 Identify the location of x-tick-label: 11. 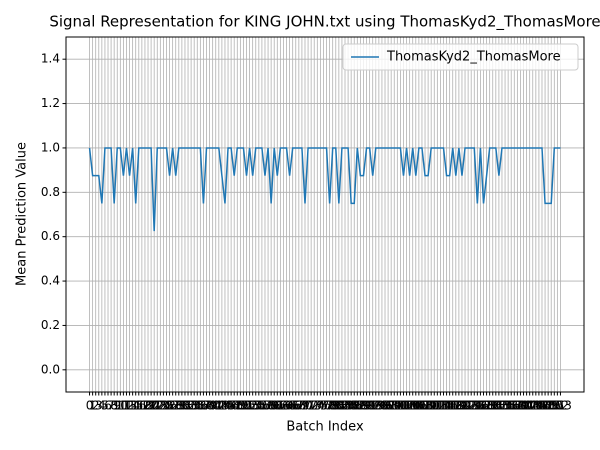
(123, 406).